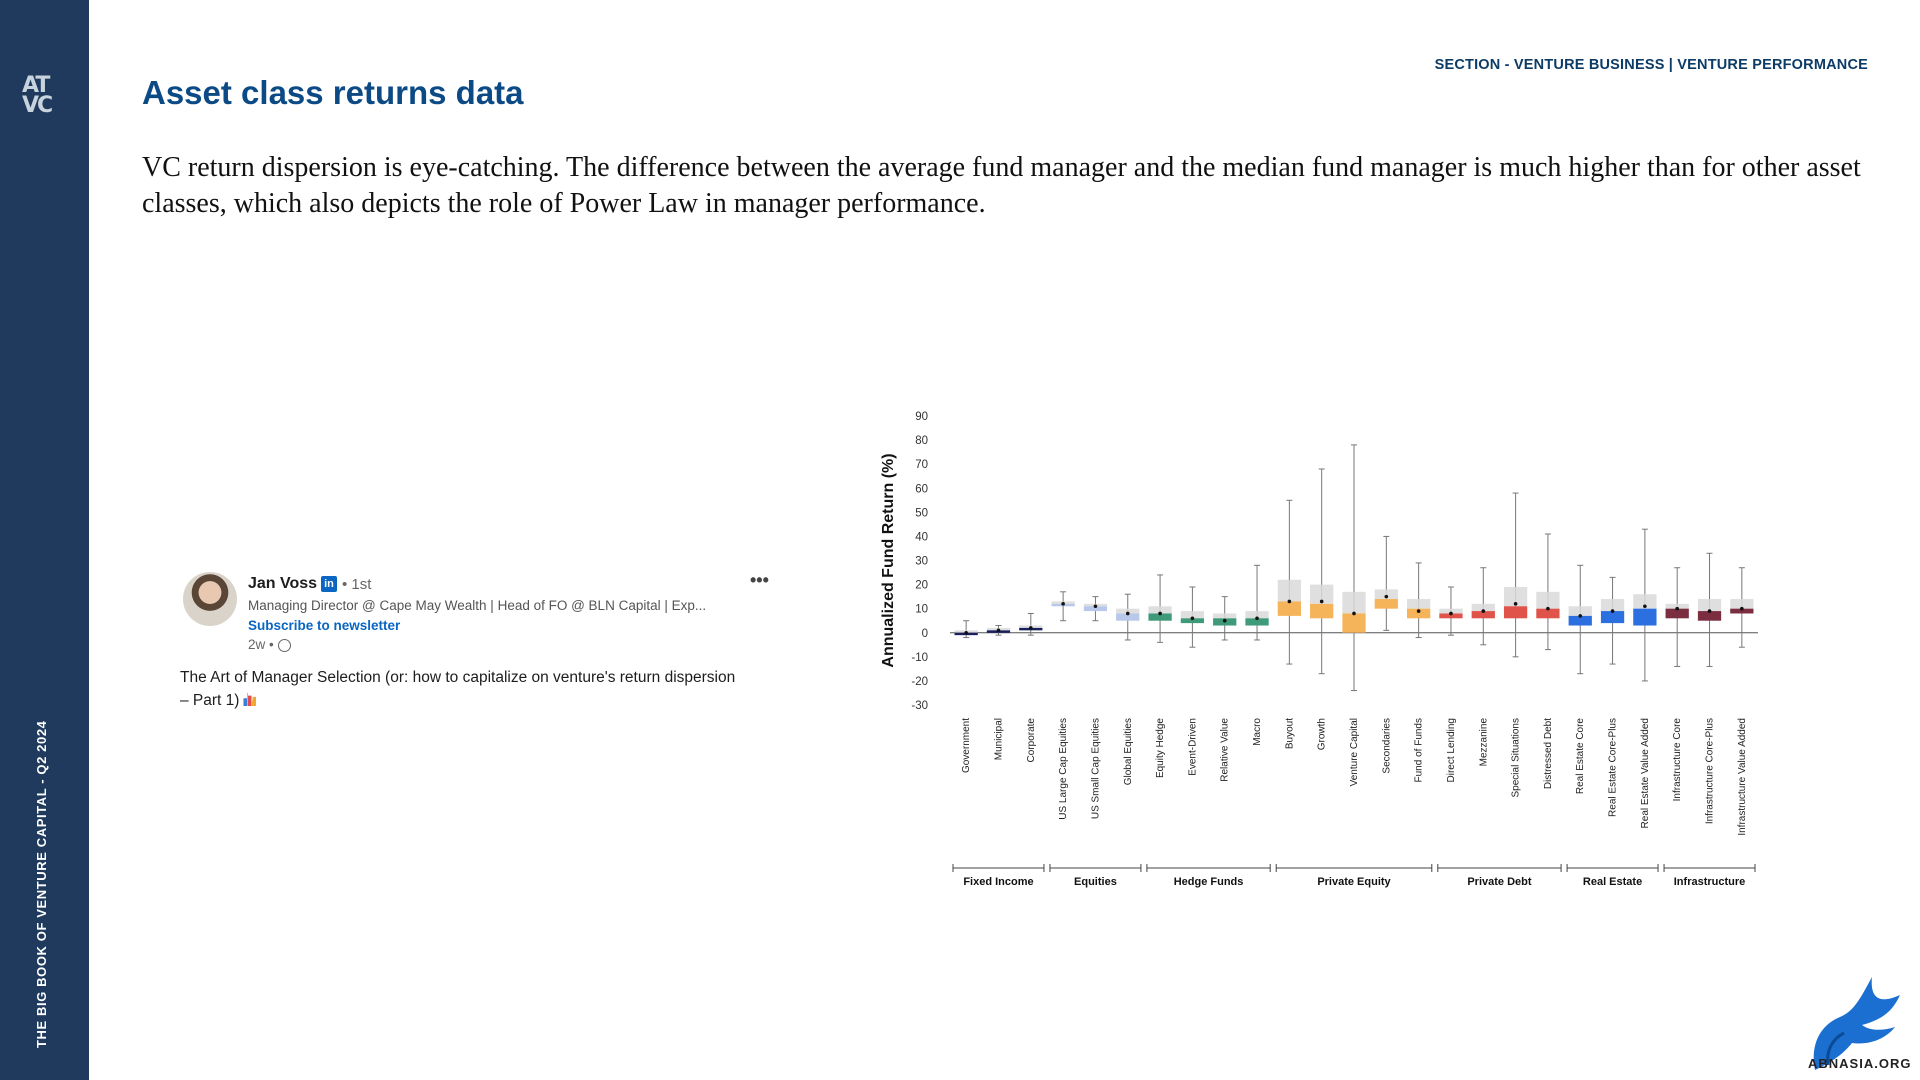 Image resolution: width=1920 pixels, height=1080 pixels. What do you see at coordinates (921, 441) in the screenshot?
I see `y-tick-label: 80` at bounding box center [921, 441].